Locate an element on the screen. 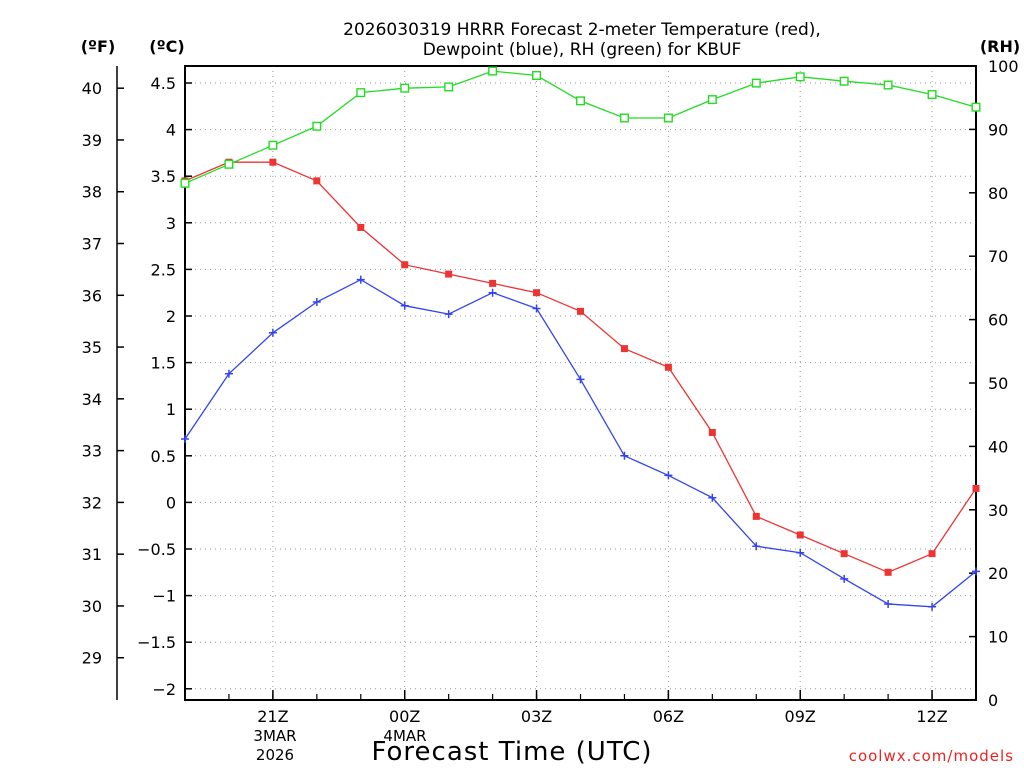 Image resolution: width=1024 pixels, height=768 pixels. y-tick-c-label: 0 is located at coordinates (171, 502).